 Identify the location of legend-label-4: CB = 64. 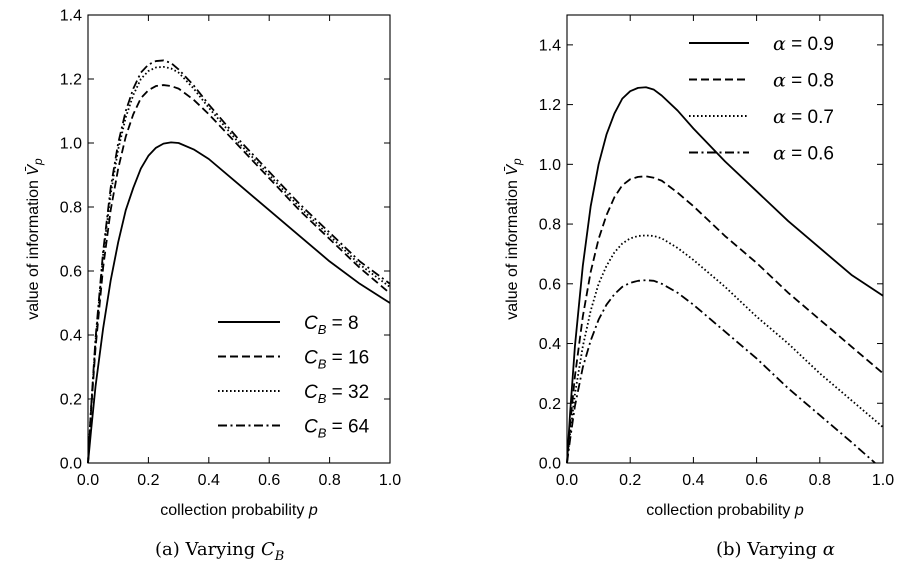
(337, 429).